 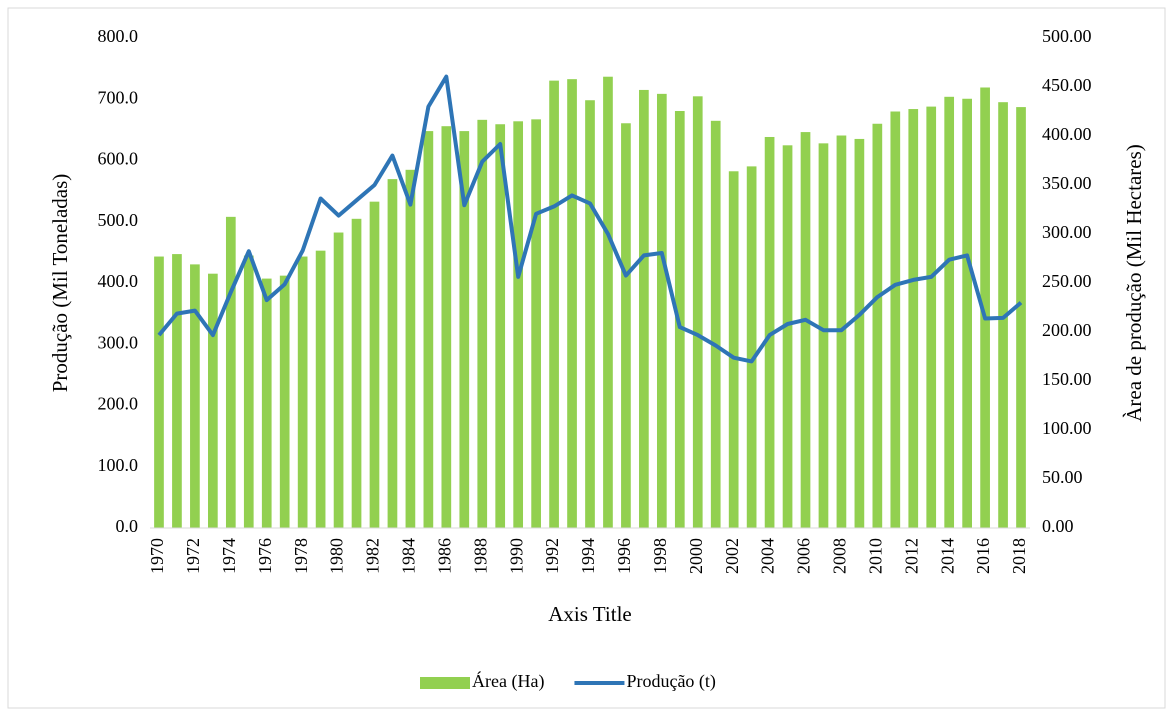 I want to click on y2-tick-label: 250.00, so click(x=1067, y=281).